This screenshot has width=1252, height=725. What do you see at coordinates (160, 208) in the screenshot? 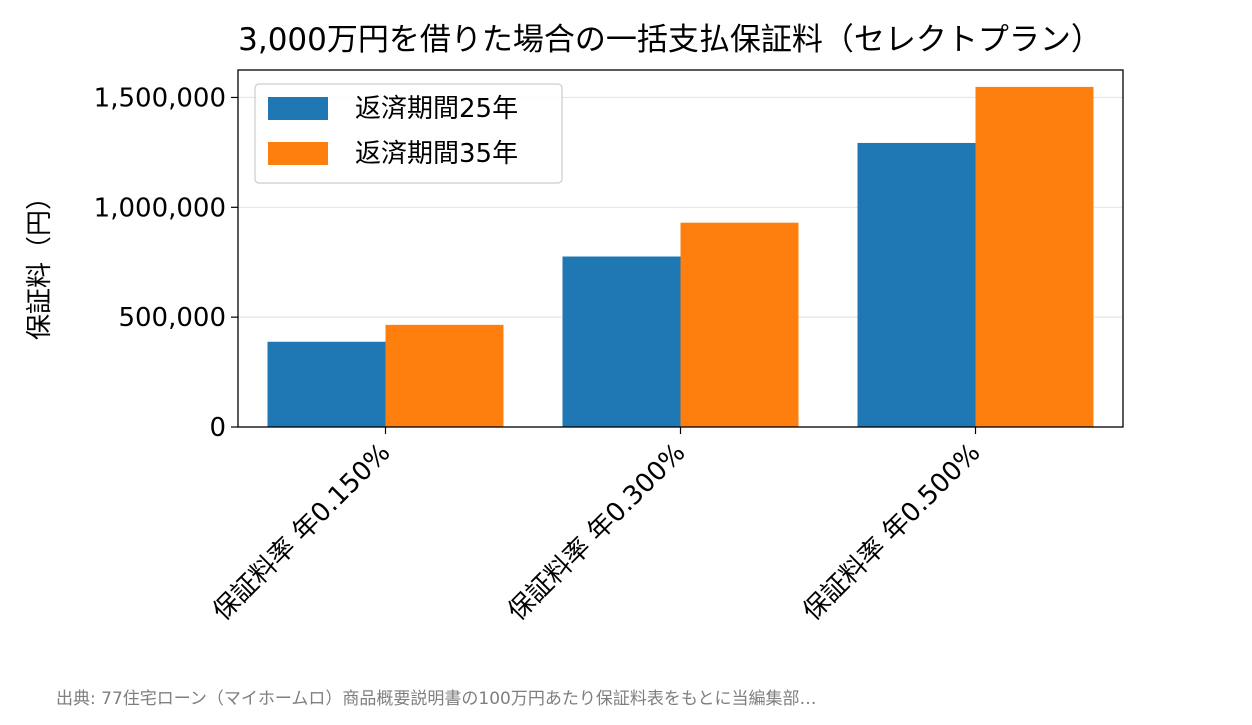
I see `y-tick-label: 1,000,000` at bounding box center [160, 208].